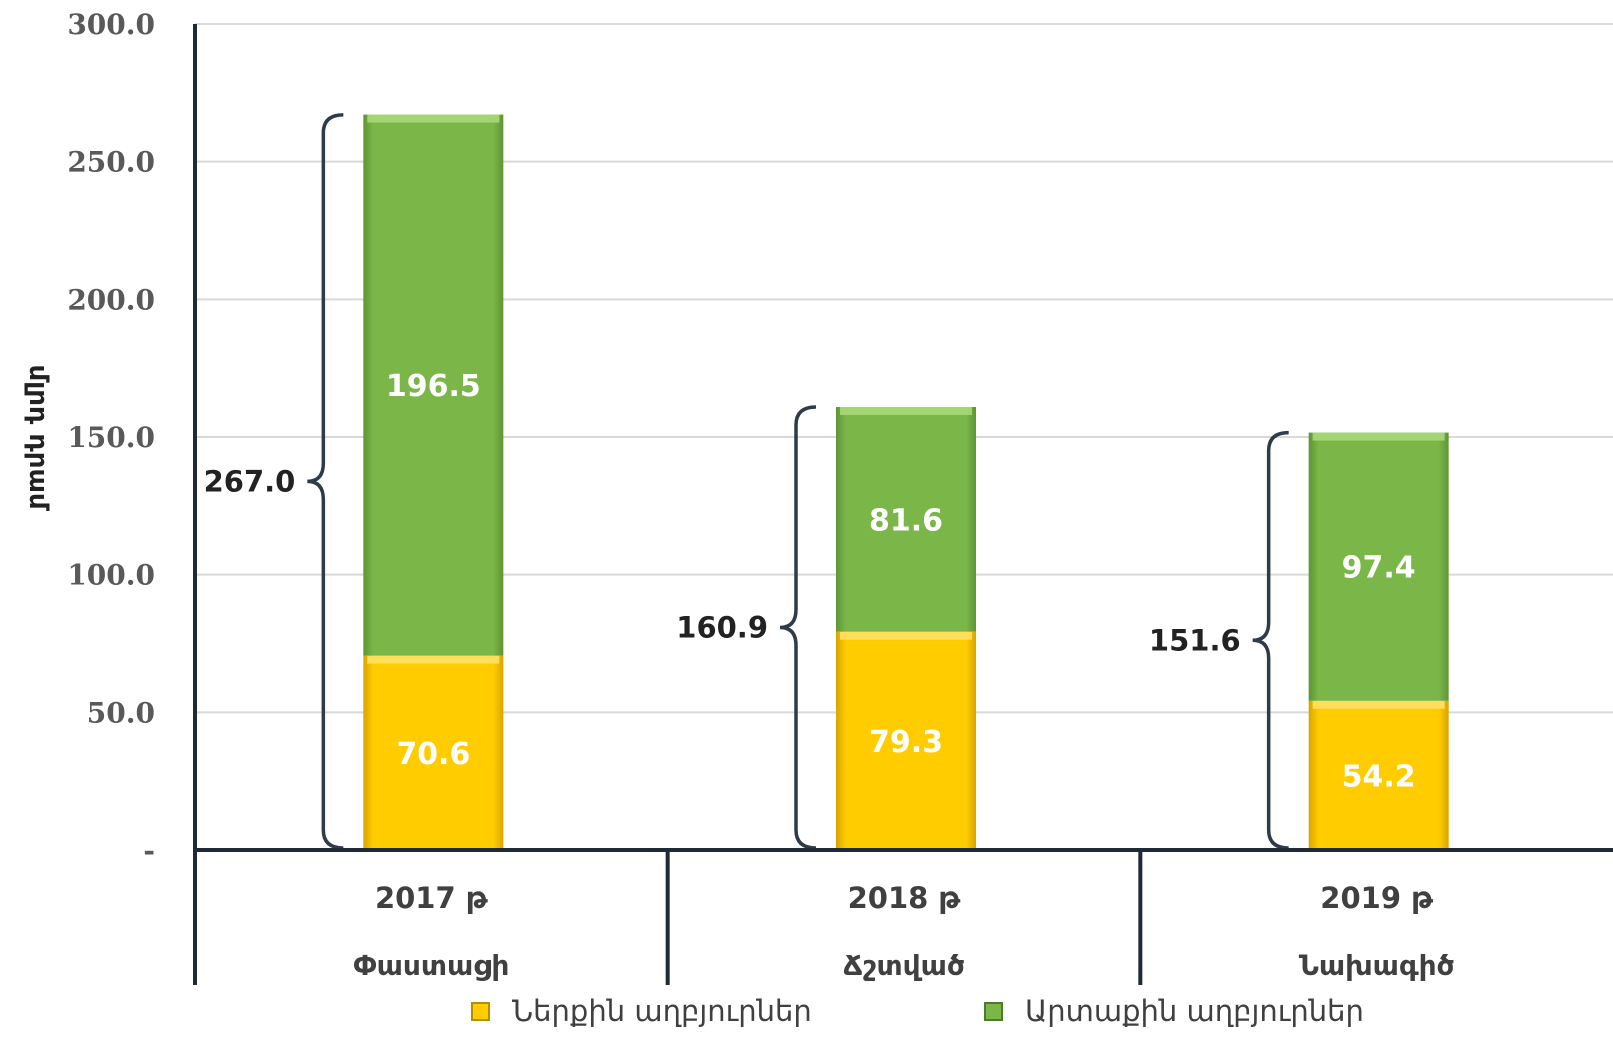  Describe the element at coordinates (1376, 898) in the screenshot. I see `category-year-label: 2019 թ` at that location.